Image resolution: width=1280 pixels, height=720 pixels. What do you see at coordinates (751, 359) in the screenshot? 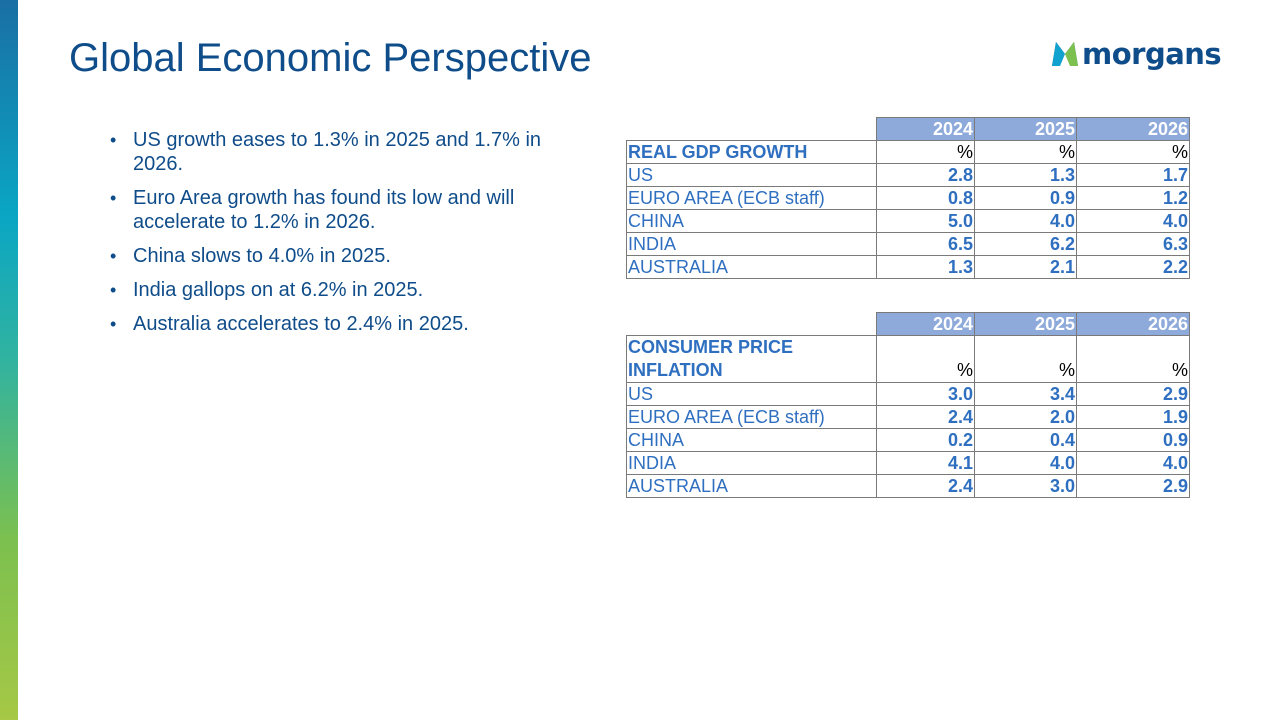
I see `table-label: CONSUMER PRICE INFLATION` at bounding box center [751, 359].